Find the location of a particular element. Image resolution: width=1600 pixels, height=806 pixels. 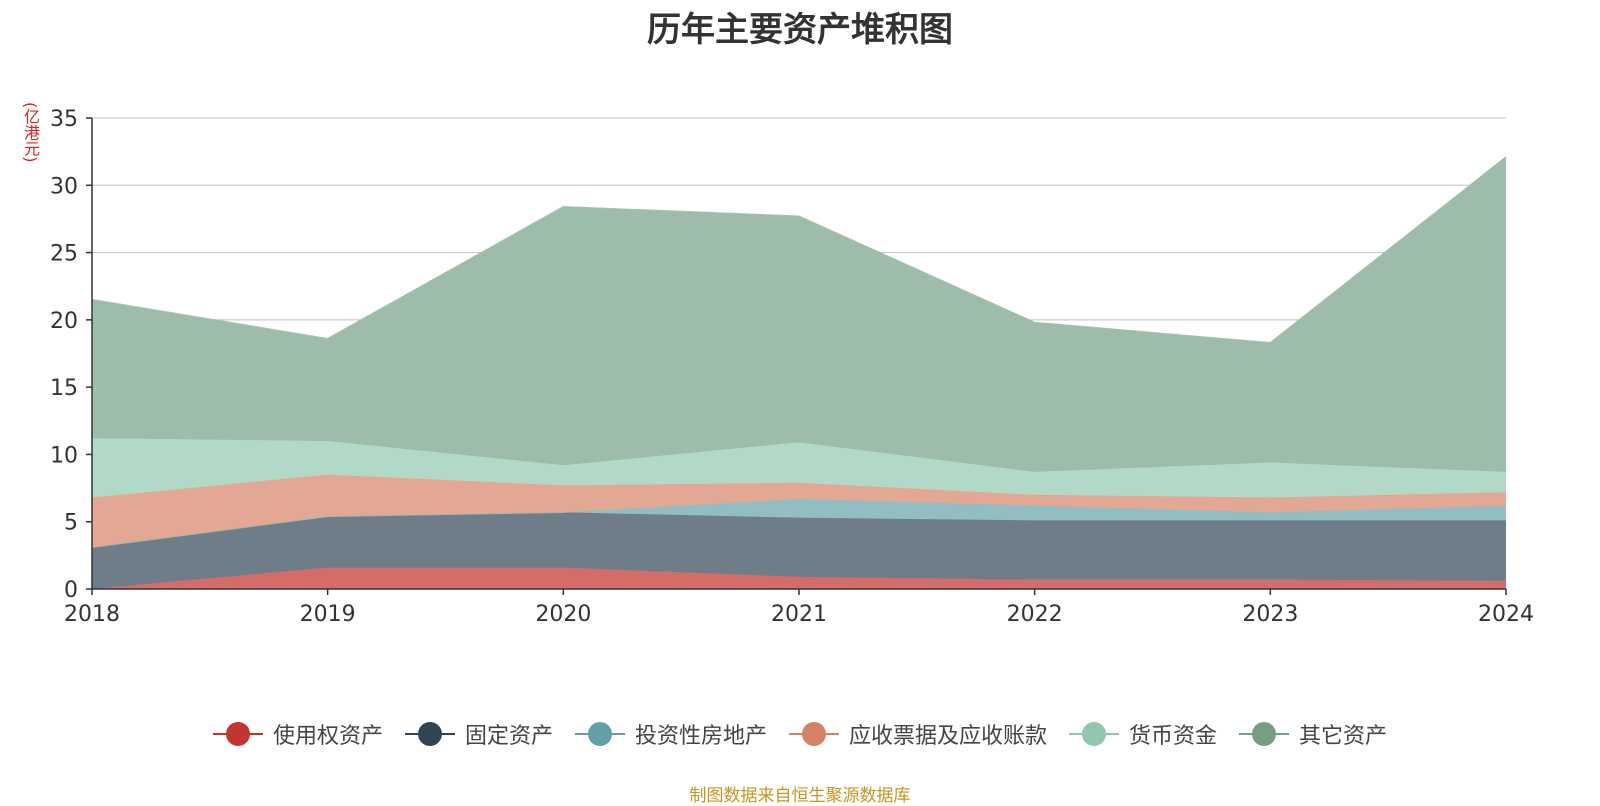

legend-label: 使用权资产 is located at coordinates (327, 736).